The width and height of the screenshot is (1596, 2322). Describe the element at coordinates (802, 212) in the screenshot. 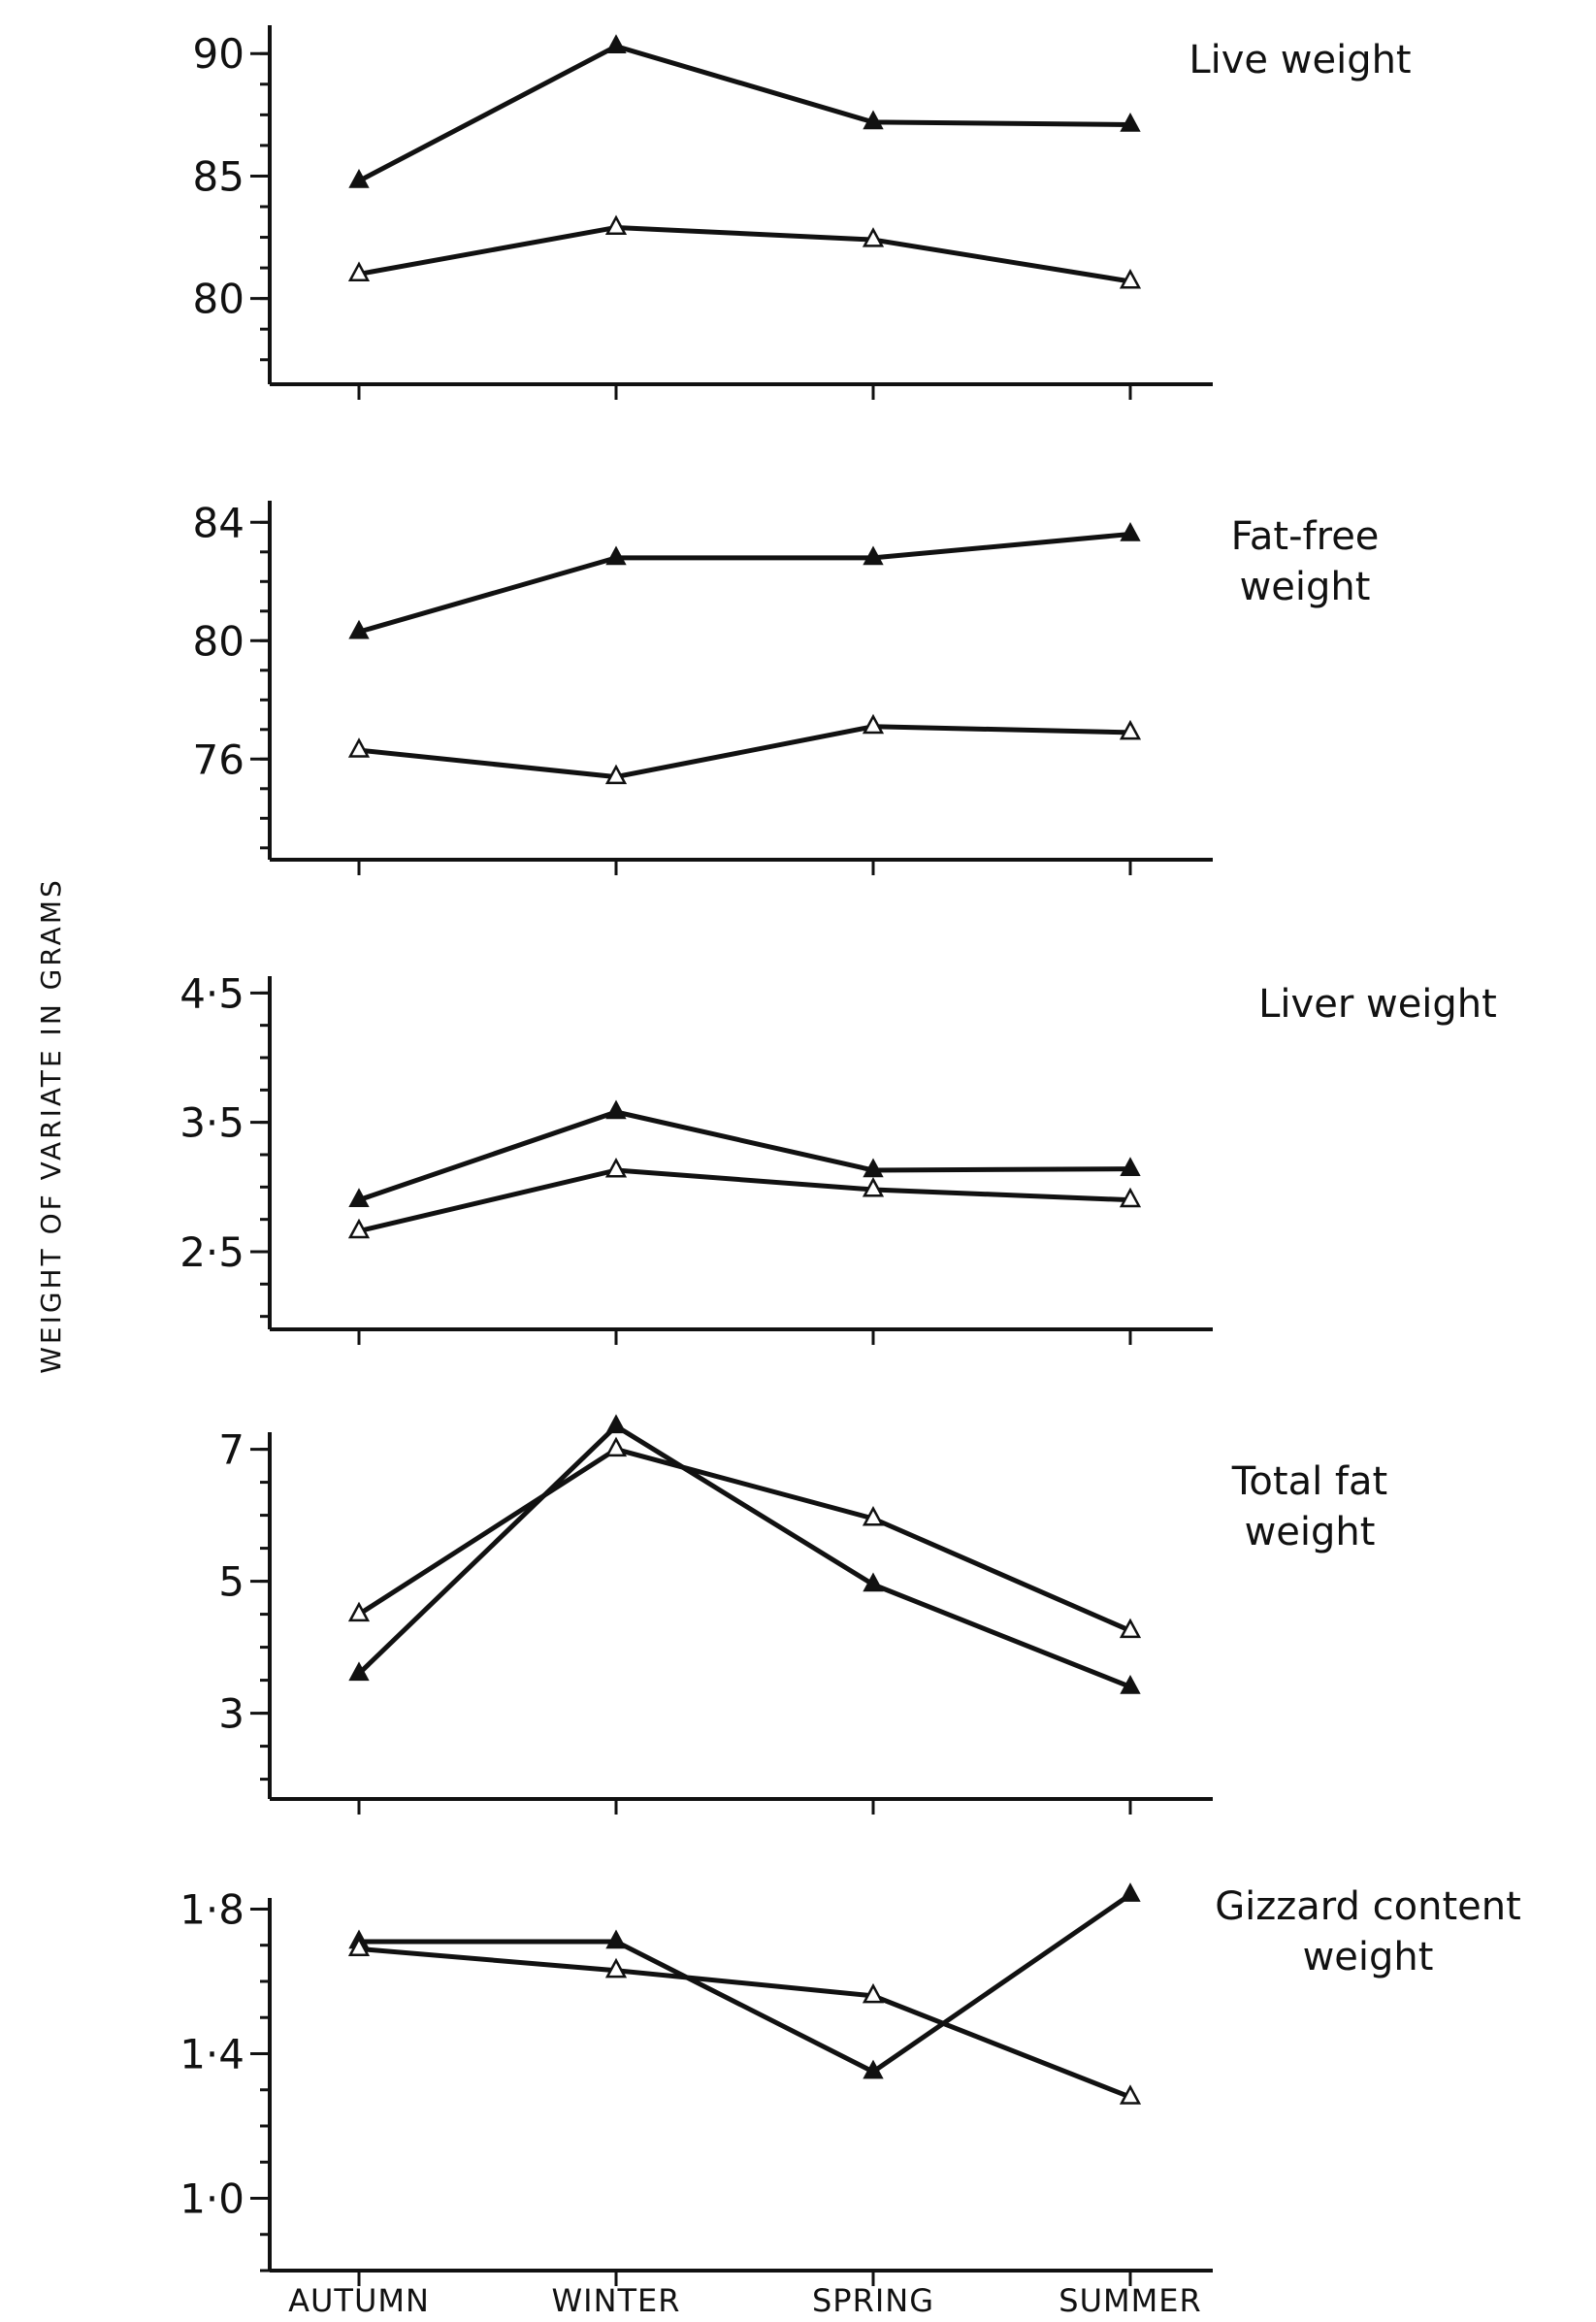

I see `panel-1-live-weight: 80 85 90 Live weight` at that location.